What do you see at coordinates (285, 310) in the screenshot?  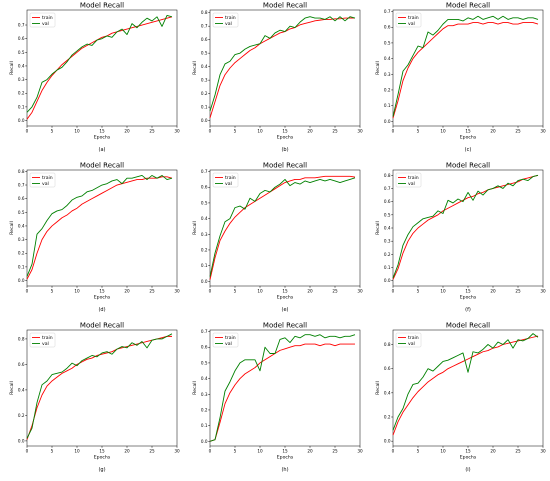 I see `chart-caption: (e)` at bounding box center [285, 310].